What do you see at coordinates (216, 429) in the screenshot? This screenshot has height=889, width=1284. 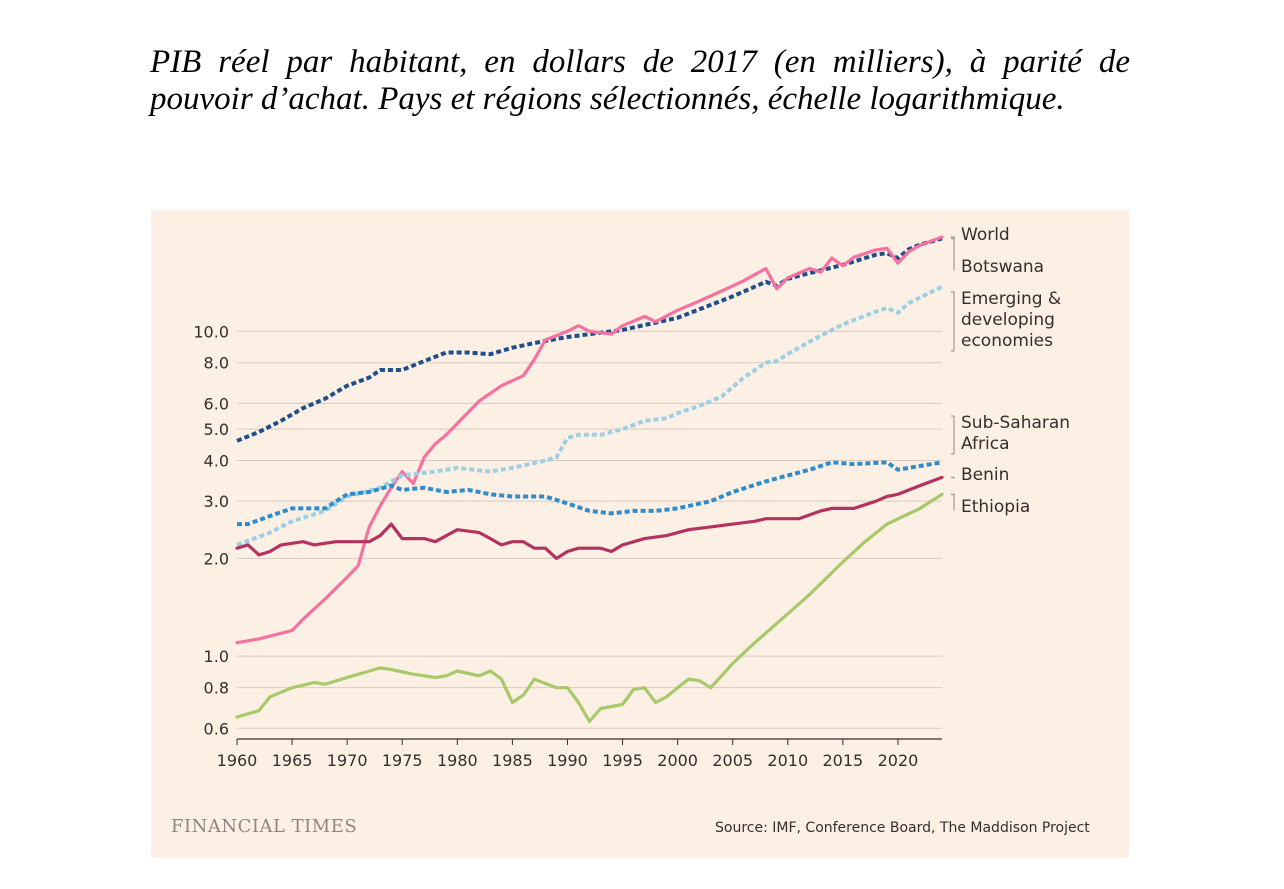 I see `y-tick-label: 5.0` at bounding box center [216, 429].